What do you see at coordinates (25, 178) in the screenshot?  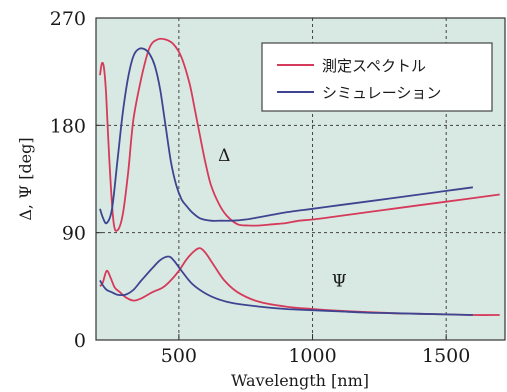 I see `y-axis-label: Δ, Ψ [deg]` at bounding box center [25, 178].